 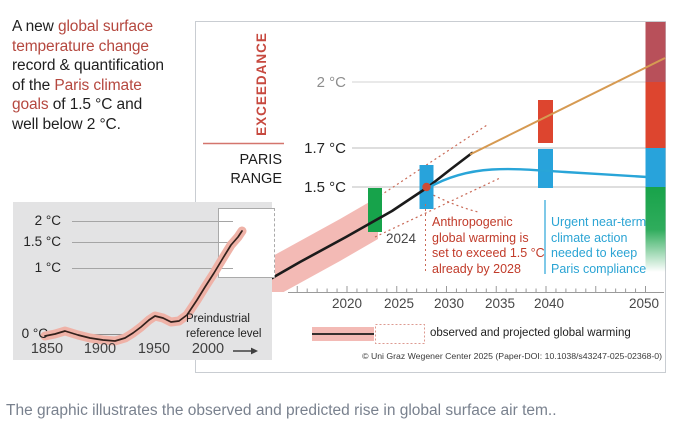 What do you see at coordinates (347, 303) in the screenshot?
I see `x-tick-label-2020: 2020` at bounding box center [347, 303].